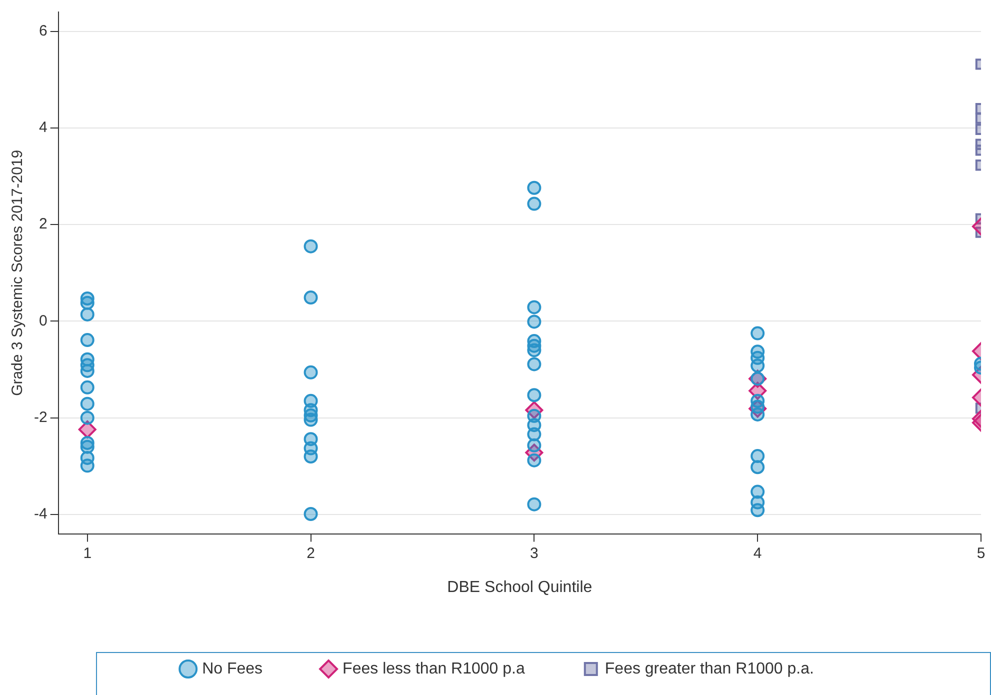  What do you see at coordinates (43, 127) in the screenshot?
I see `y-tick-label: 4` at bounding box center [43, 127].